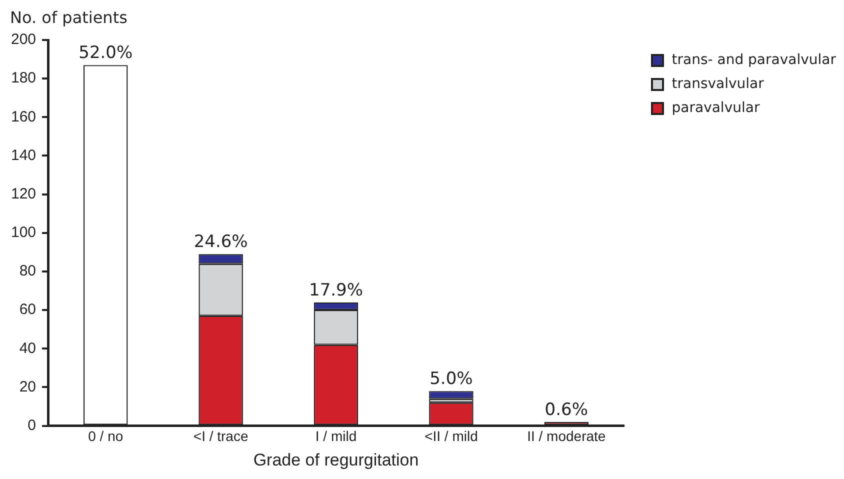  Describe the element at coordinates (451, 436) in the screenshot. I see `x-tick-label: <II / mild` at that location.